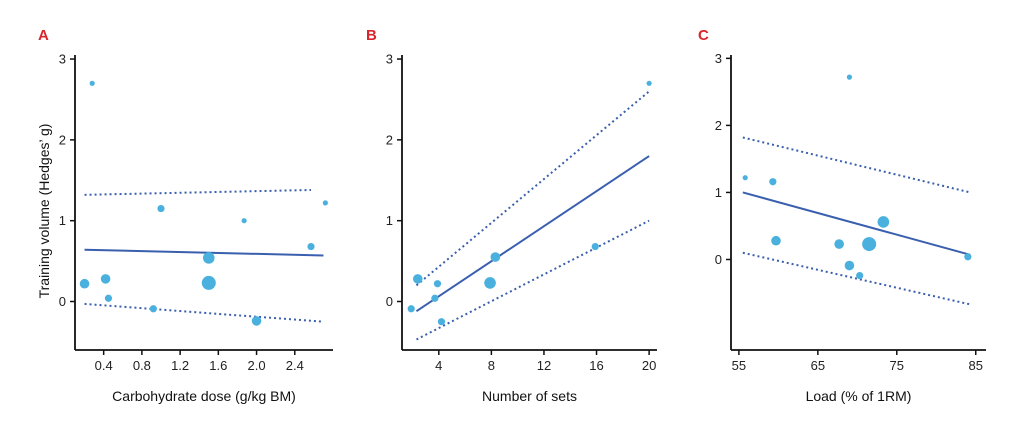  What do you see at coordinates (438, 365) in the screenshot?
I see `x-tick-label: 4` at bounding box center [438, 365].